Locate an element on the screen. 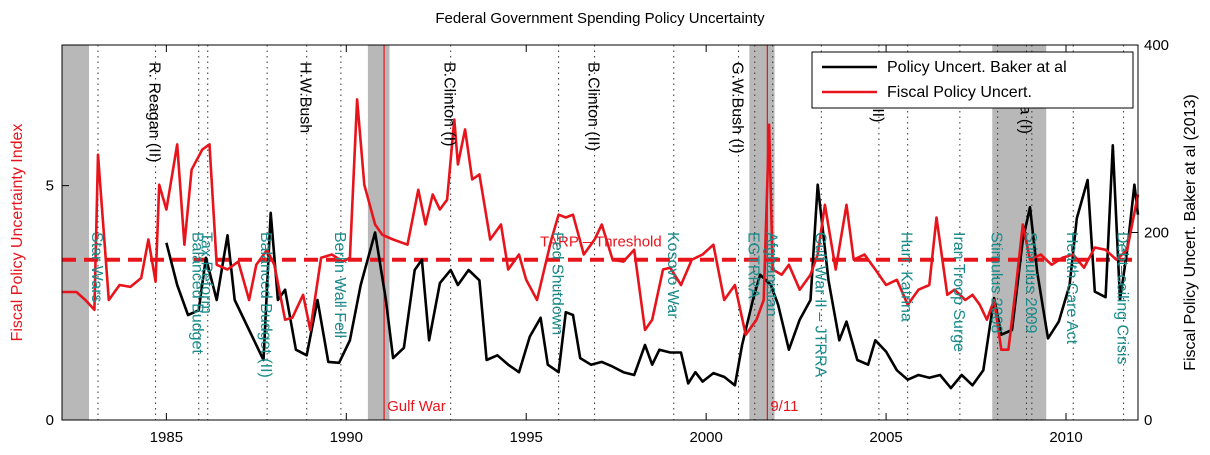  president-label: H.W.Bush is located at coordinates (305, 97).